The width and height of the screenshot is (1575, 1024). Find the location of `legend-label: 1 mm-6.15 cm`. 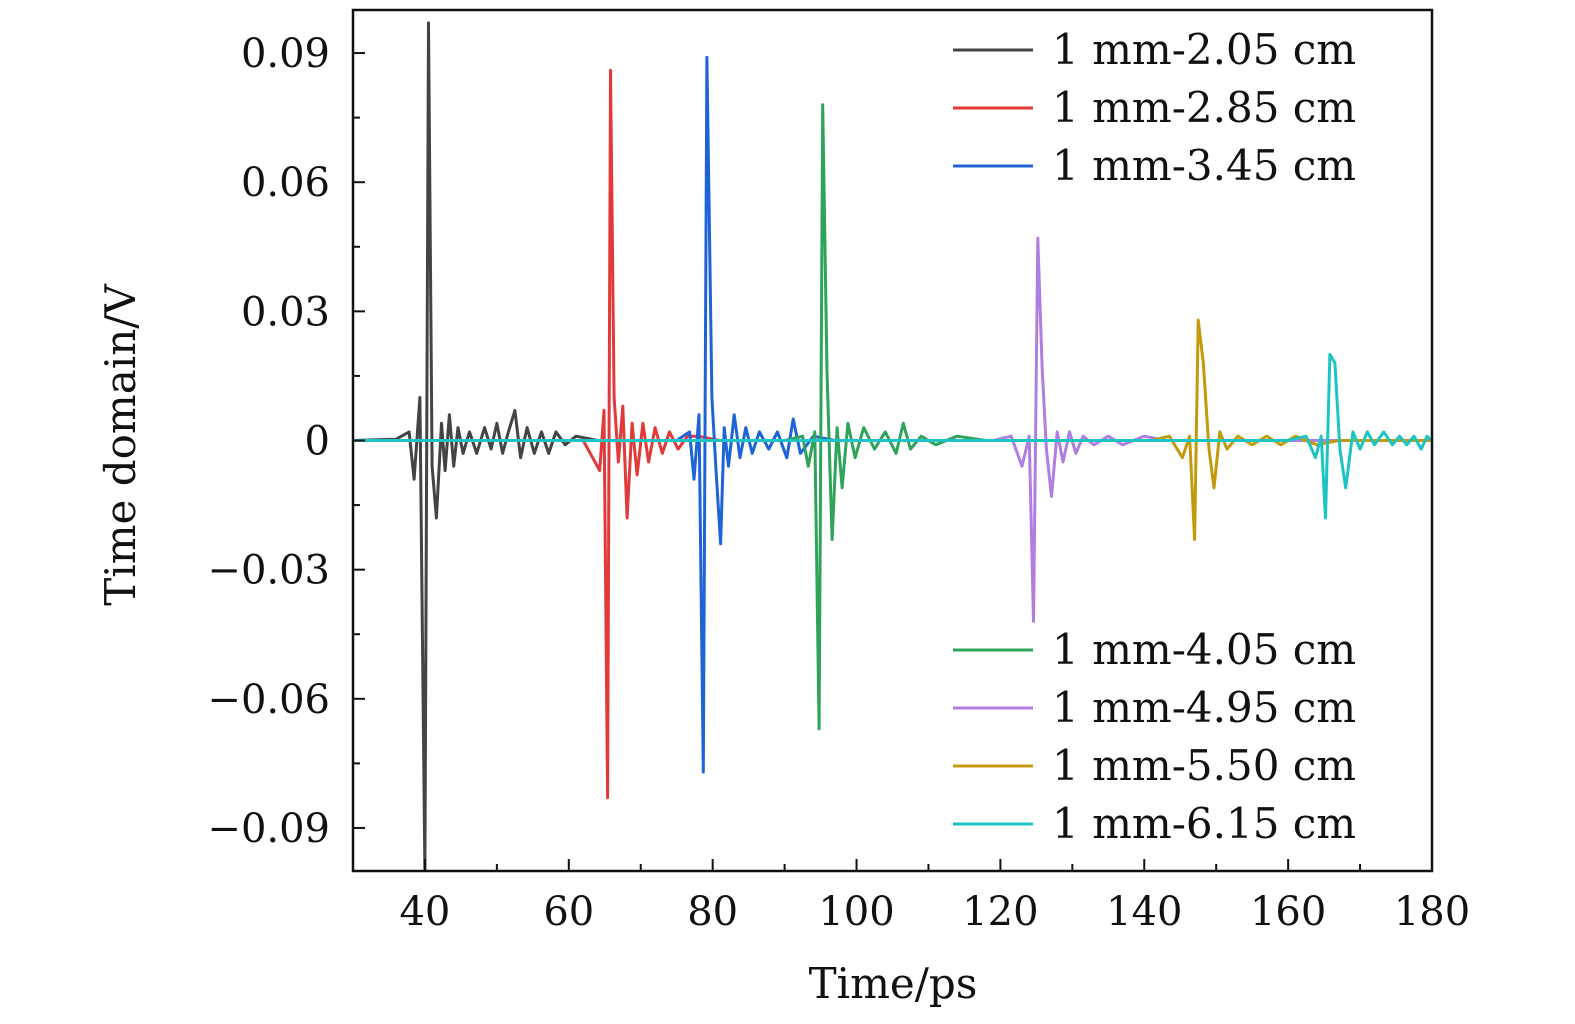

legend-label: 1 mm-6.15 cm is located at coordinates (1204, 823).